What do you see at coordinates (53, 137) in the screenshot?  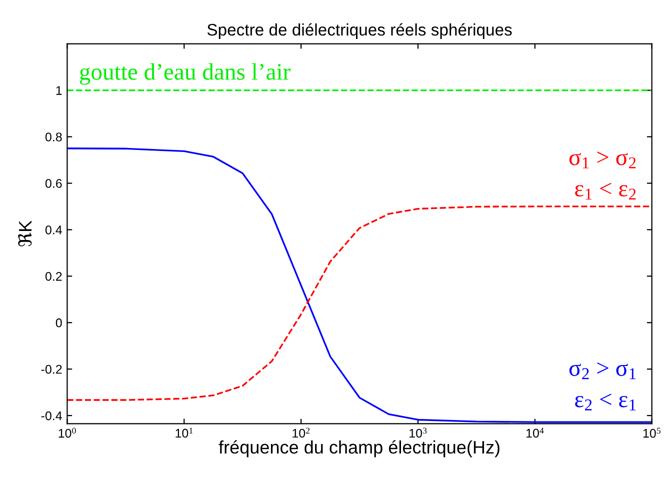 I see `y-tick-label: 0.8` at bounding box center [53, 137].